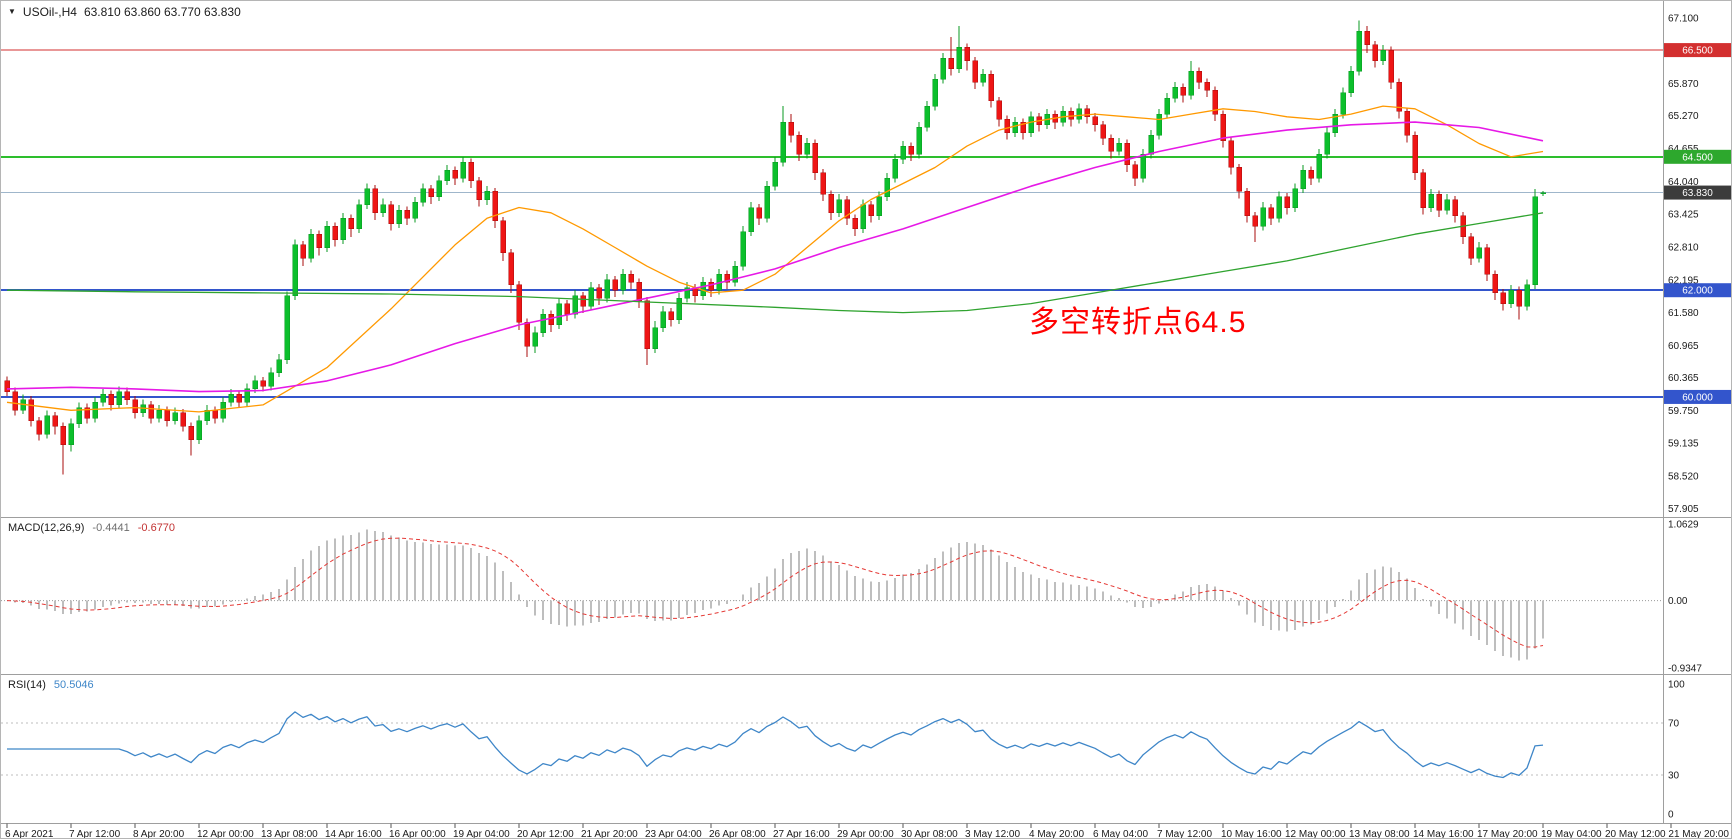 This screenshot has height=839, width=1732. I want to click on time-axis-label: 16 Apr 00:00, so click(417, 834).